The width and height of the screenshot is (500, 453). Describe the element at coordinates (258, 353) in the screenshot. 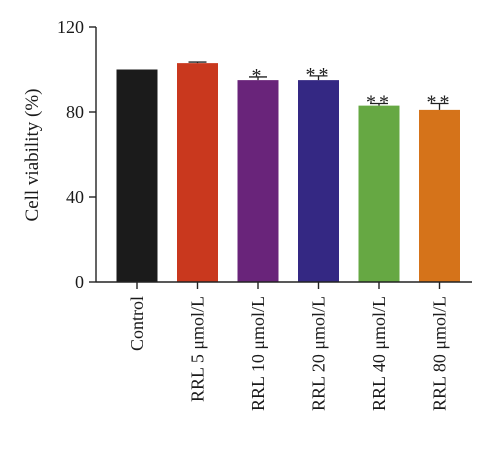

I see `x-tick-label: RRL 10 μmol/L` at that location.